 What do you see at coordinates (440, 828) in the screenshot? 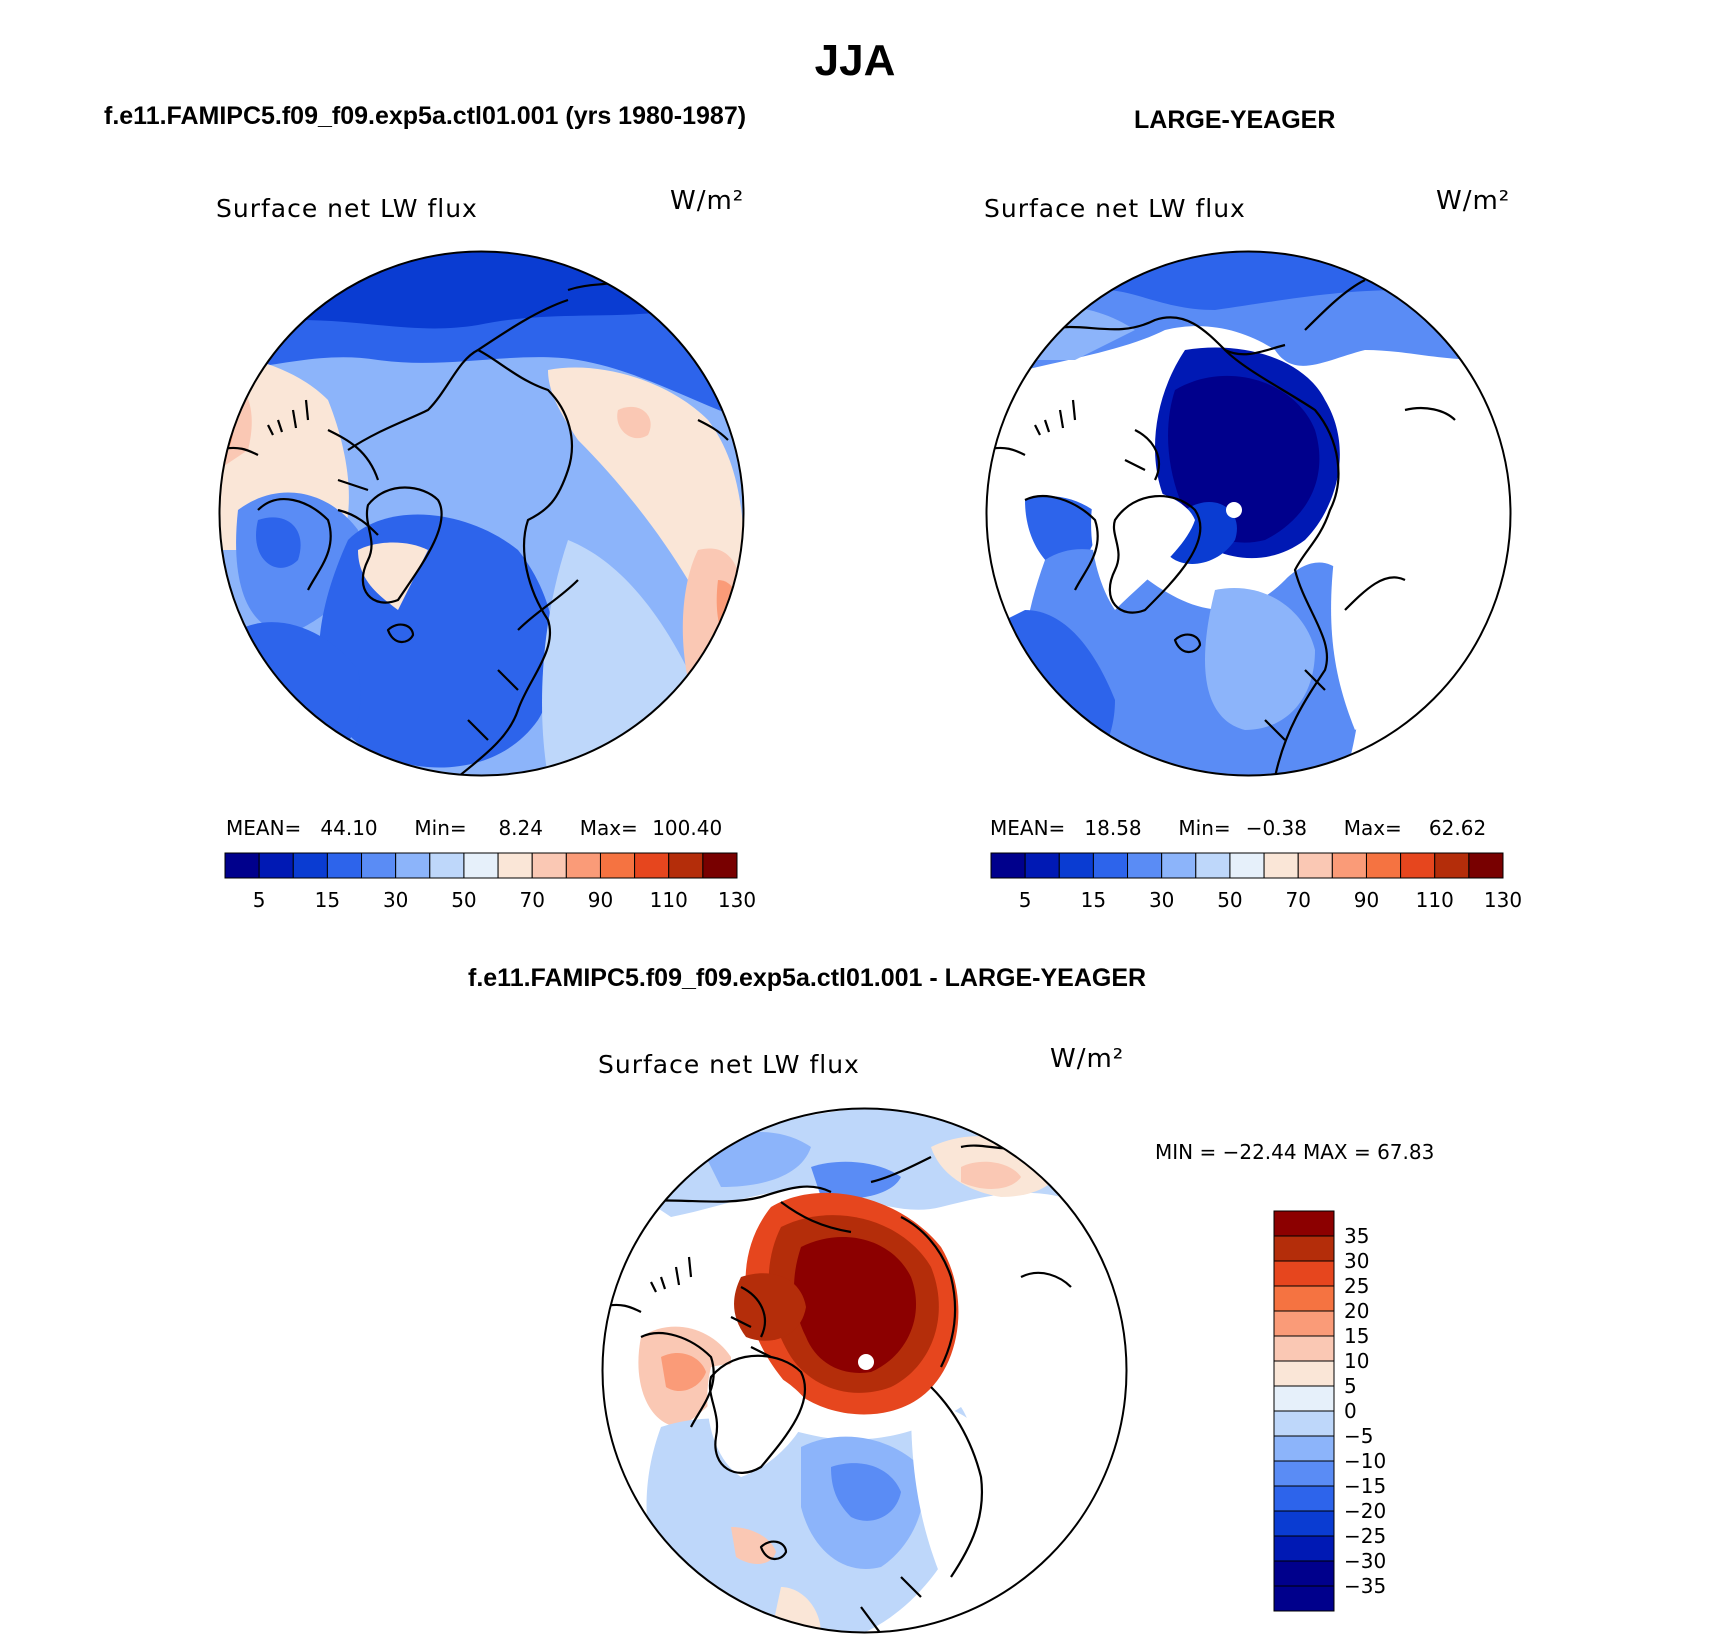
I see `model-min-label: Min=` at bounding box center [440, 828].